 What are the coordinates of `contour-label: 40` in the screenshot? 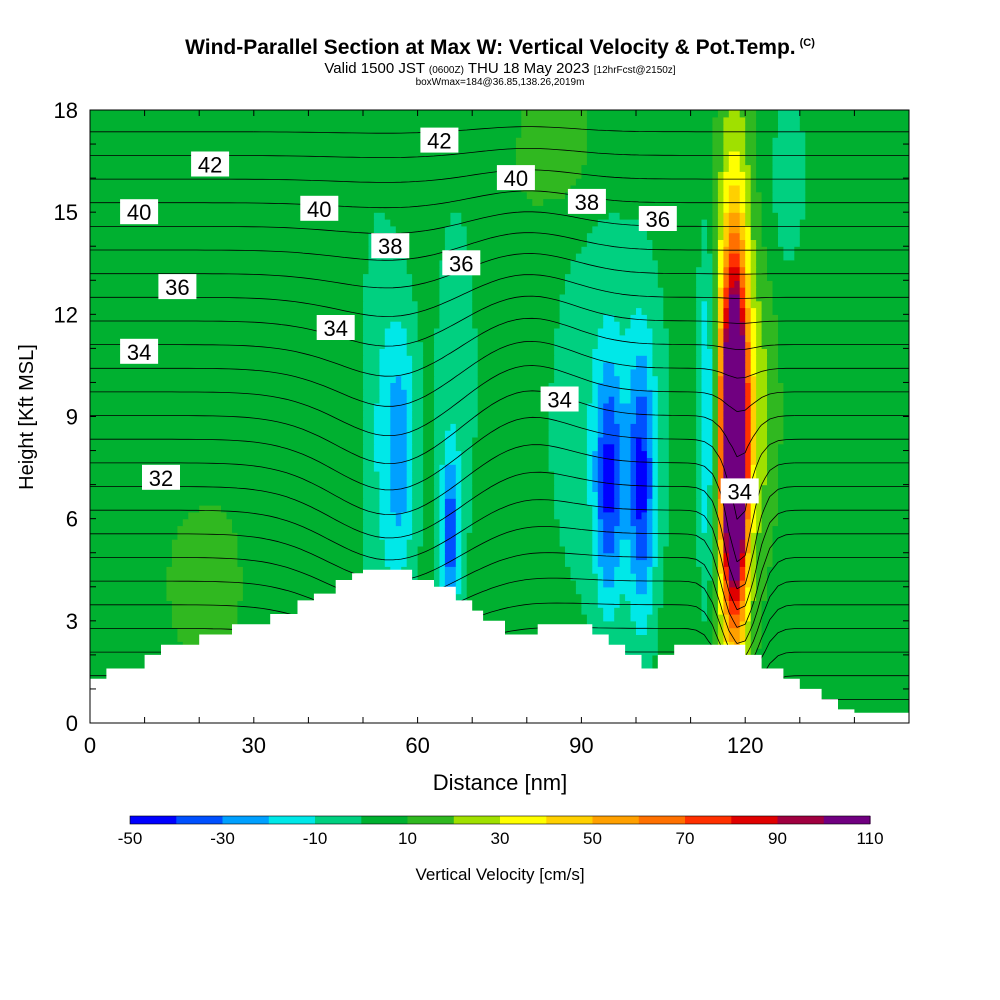 It's located at (515, 178).